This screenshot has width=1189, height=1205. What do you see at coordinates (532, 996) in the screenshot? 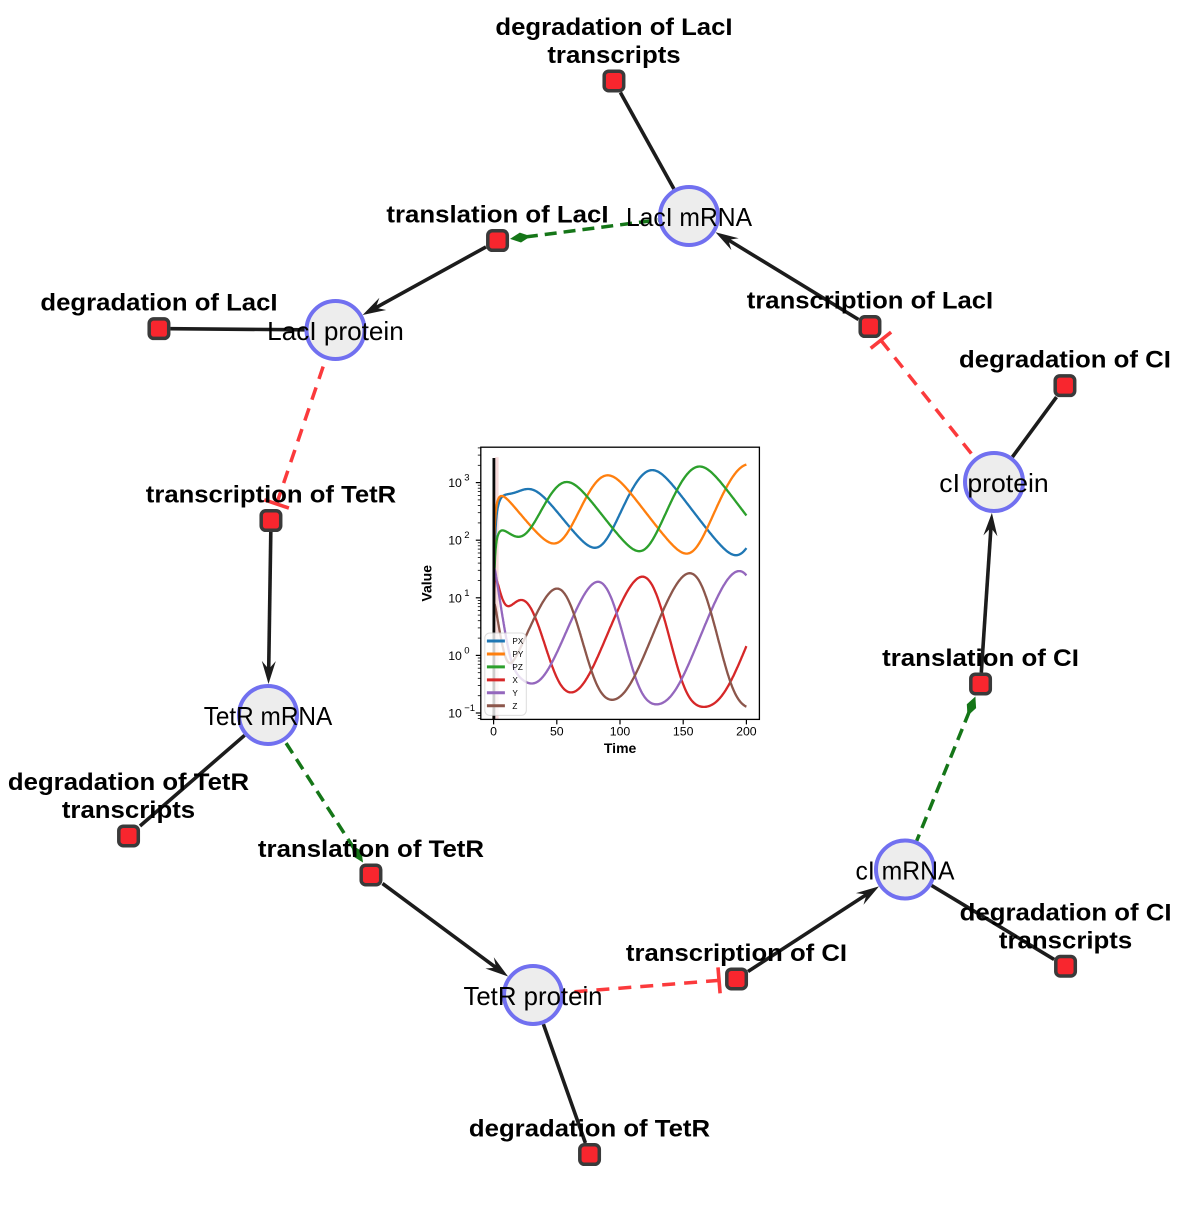
I see `svg-text: TetR protein` at bounding box center [532, 996].